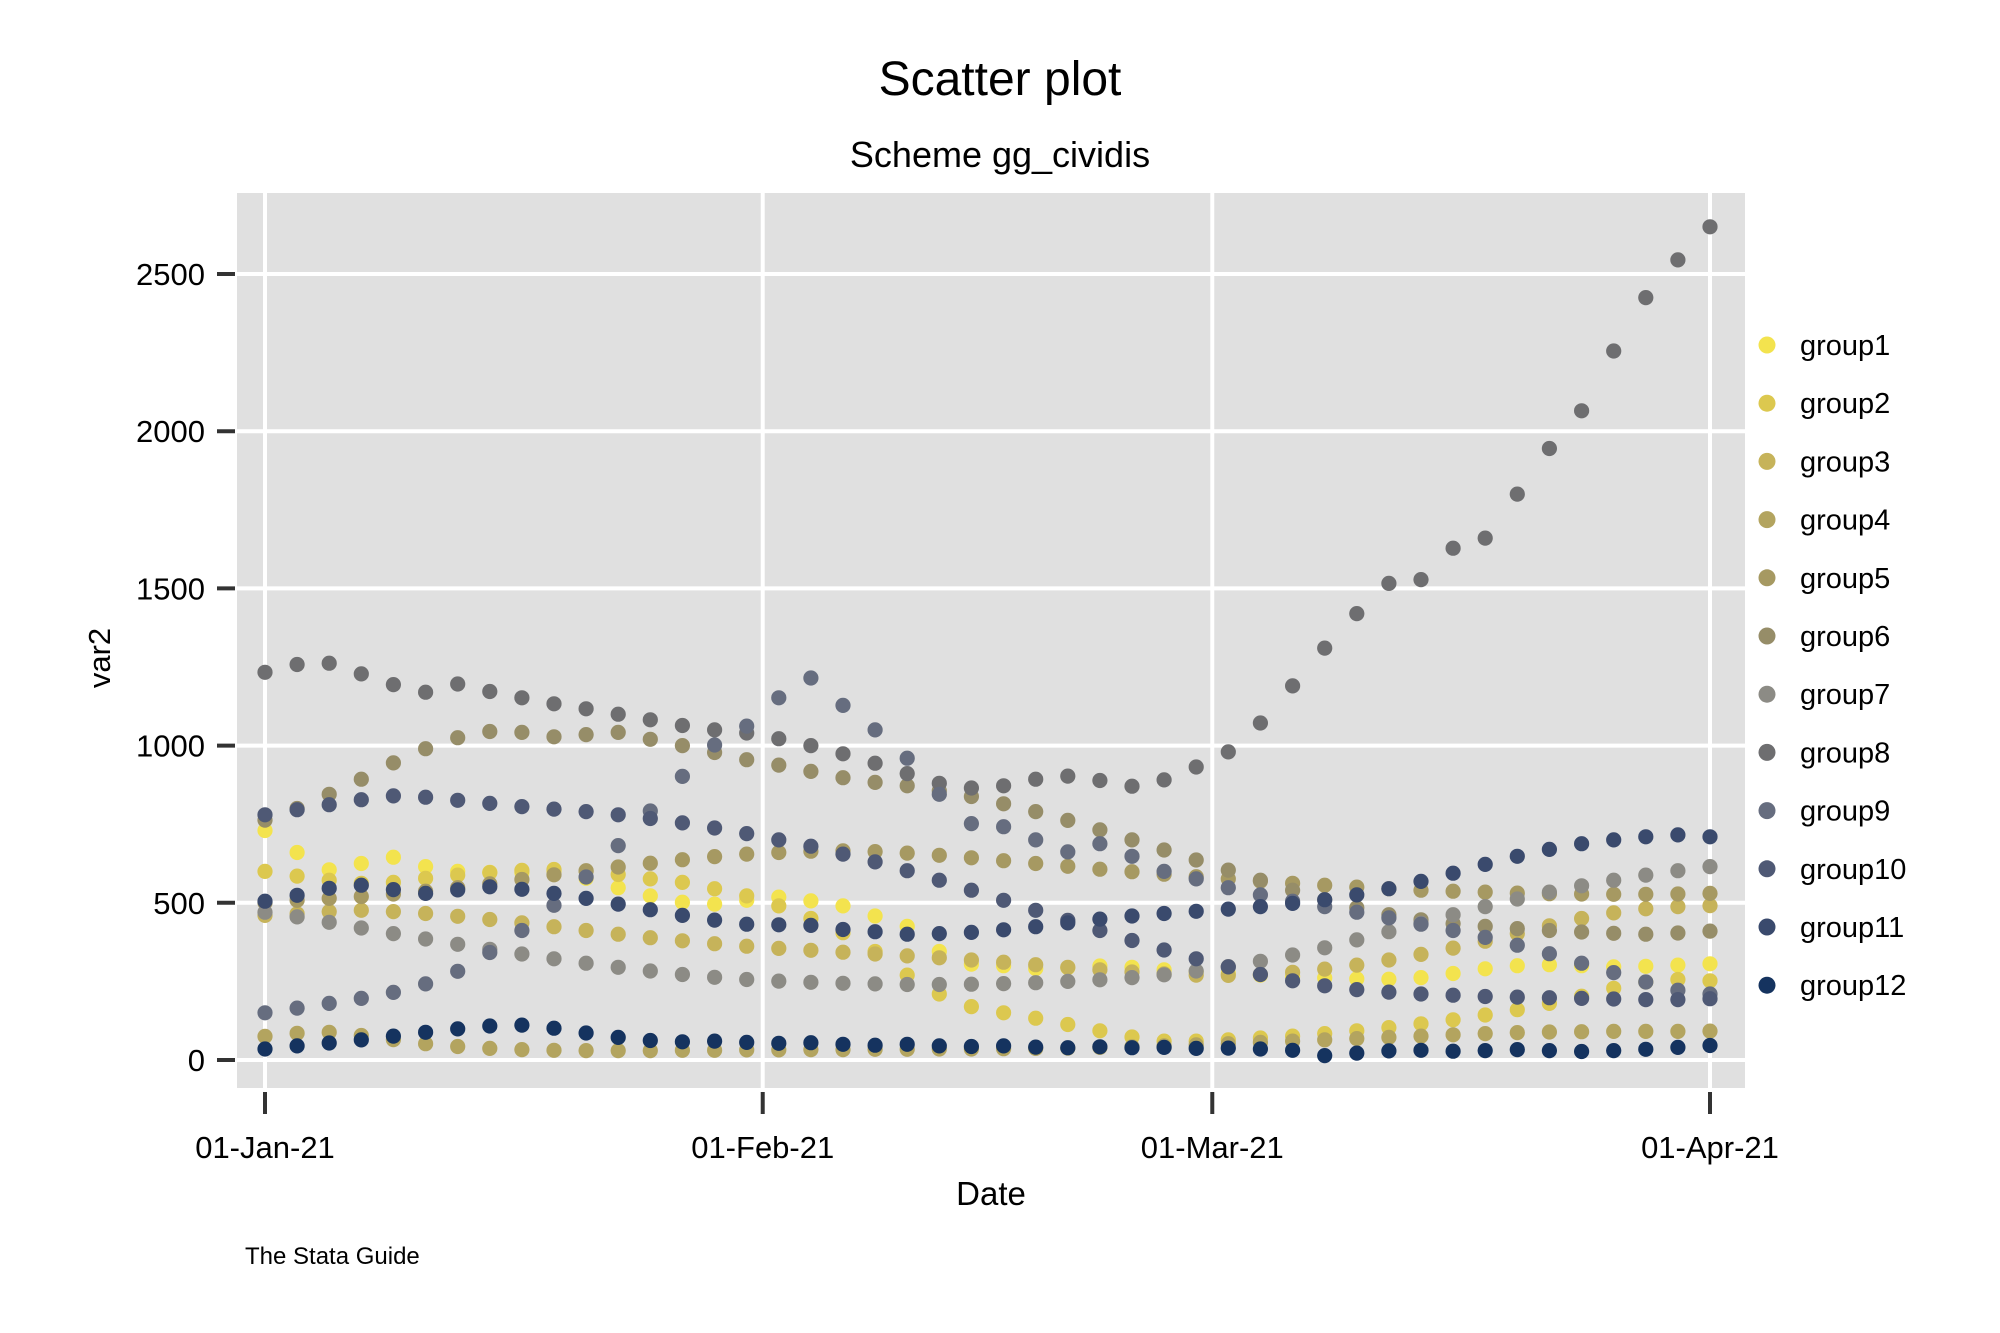  What do you see at coordinates (987, 898) in the screenshot?
I see `series-group10` at bounding box center [987, 898].